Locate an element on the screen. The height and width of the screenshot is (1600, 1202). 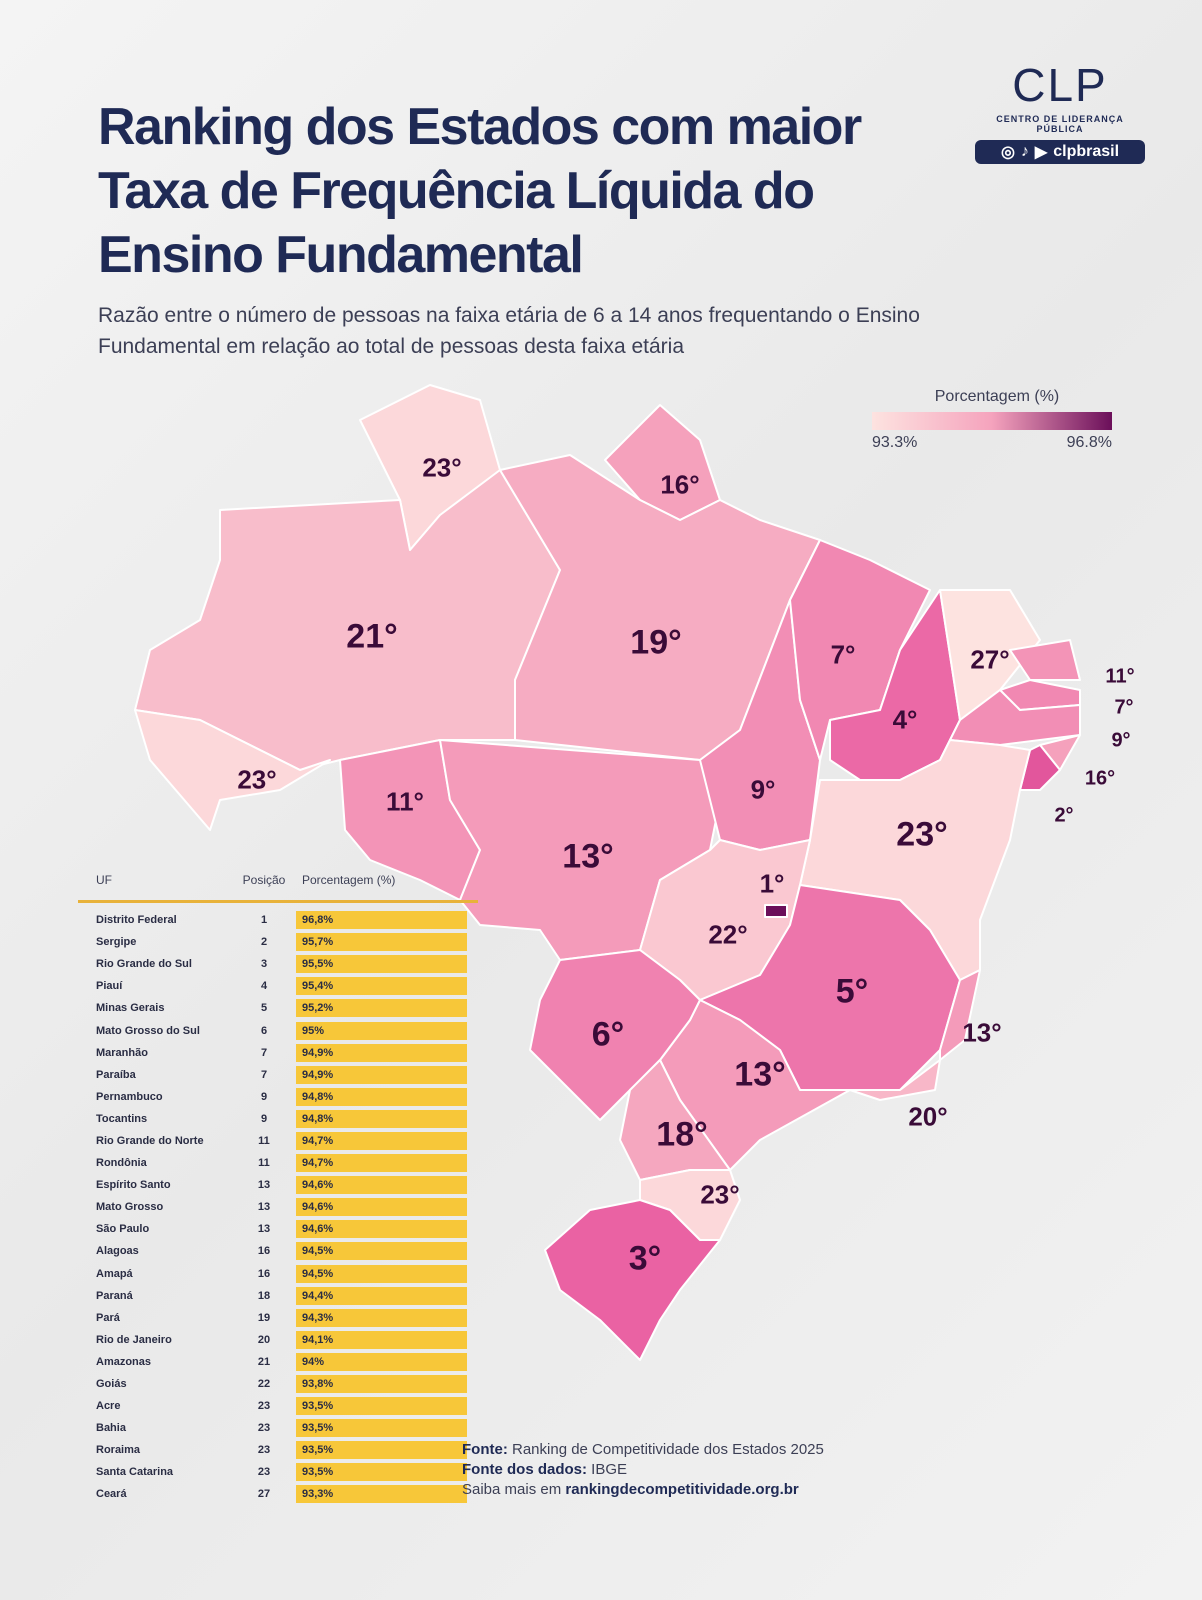
rank-label-pi: 4° is located at coordinates (905, 719).